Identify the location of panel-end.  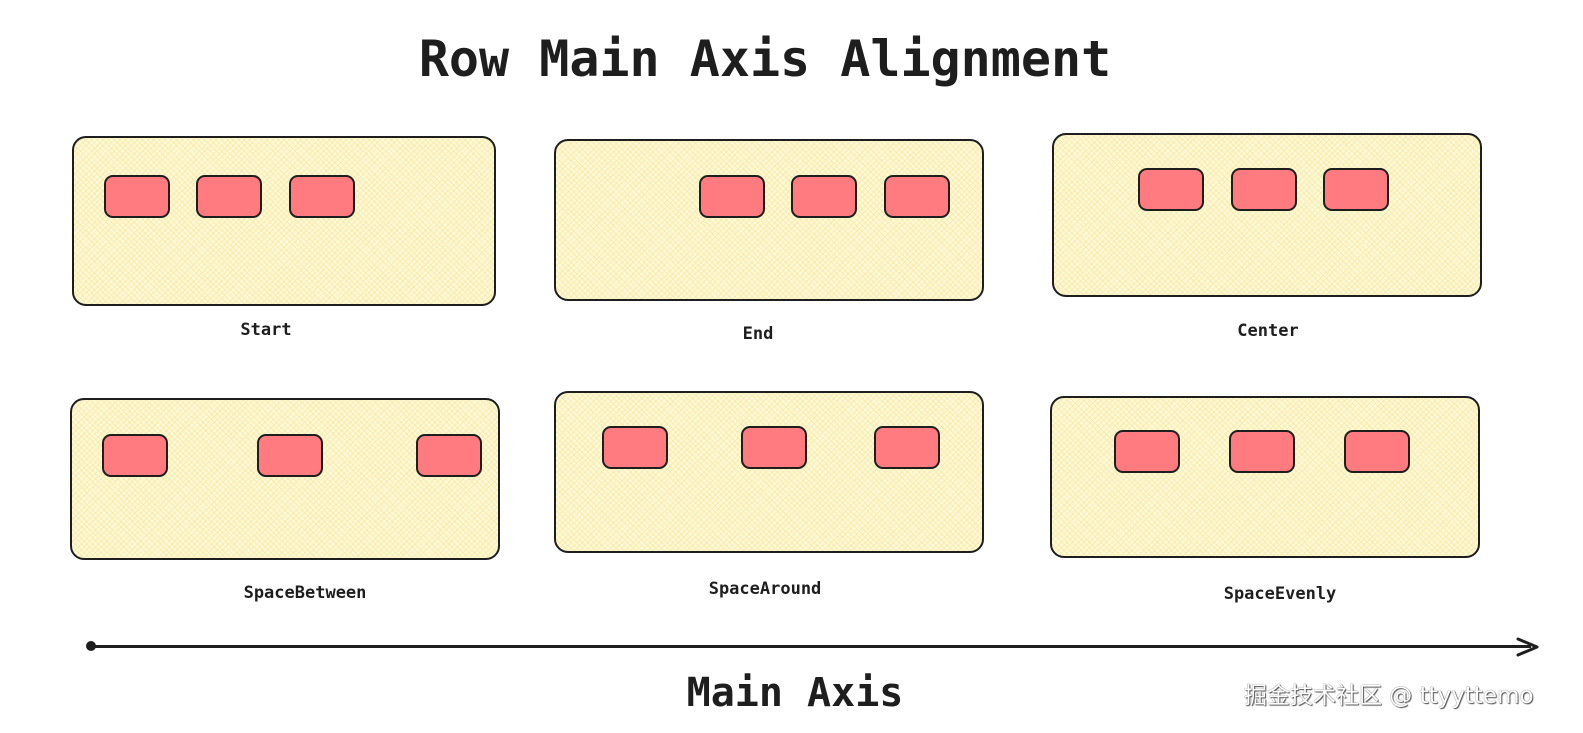
(769, 220).